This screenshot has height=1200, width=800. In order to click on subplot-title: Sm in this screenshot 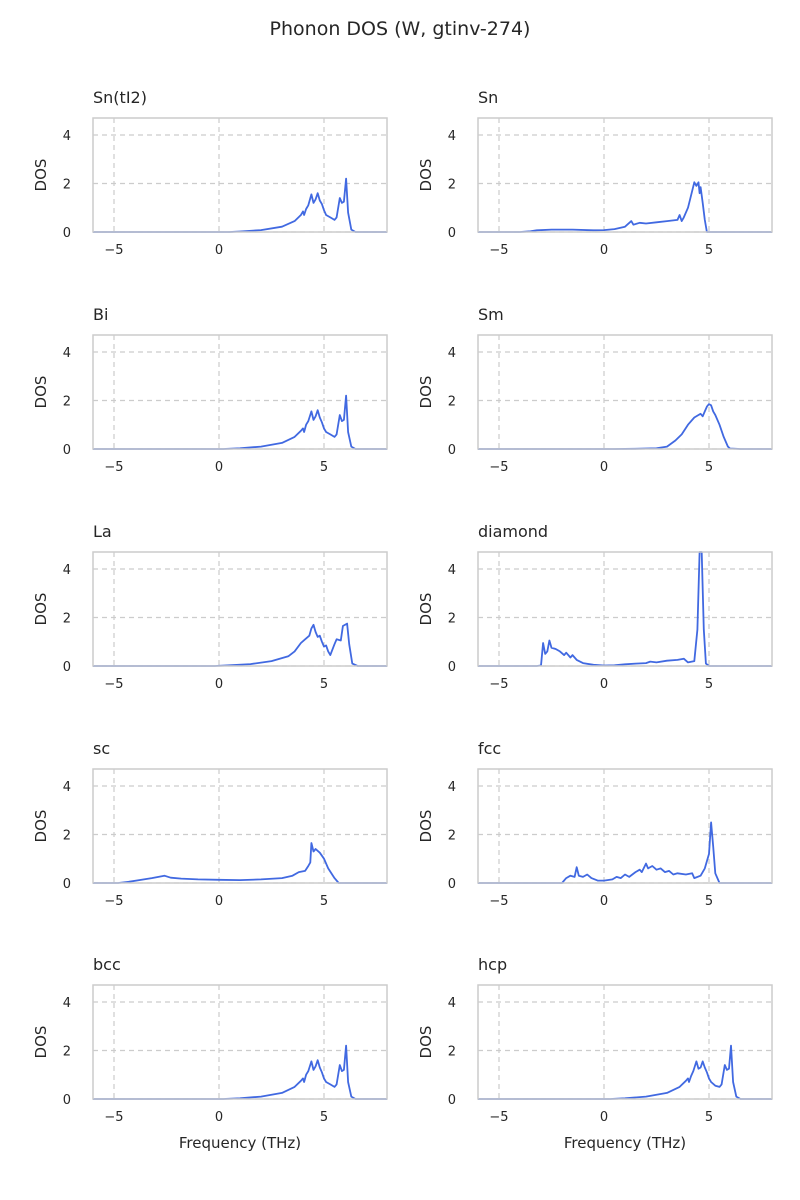, I will do `click(491, 314)`.